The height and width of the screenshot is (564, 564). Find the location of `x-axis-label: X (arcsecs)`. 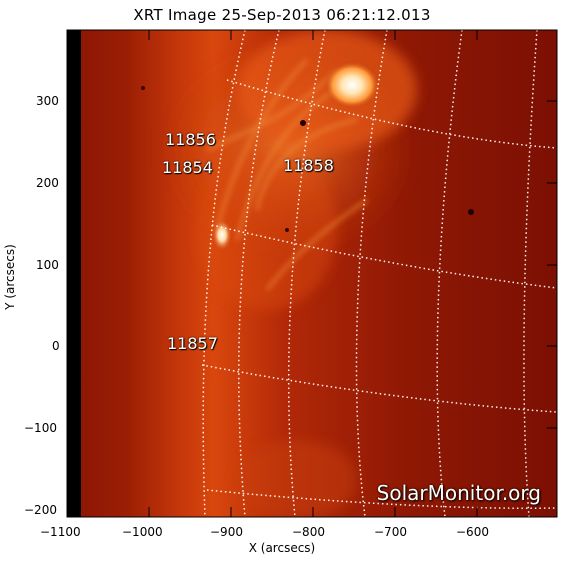

x-axis-label: X (arcsecs) is located at coordinates (282, 548).